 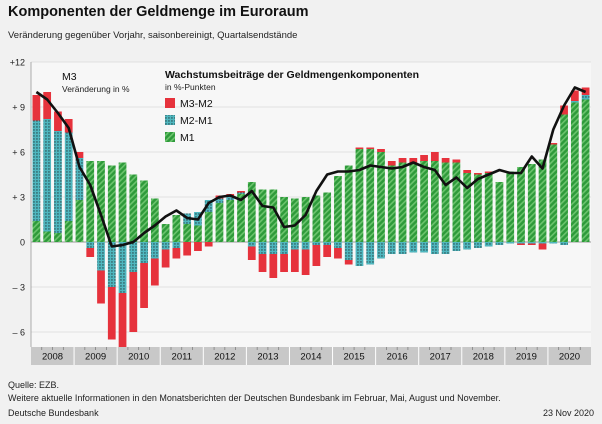 What do you see at coordinates (196, 104) in the screenshot?
I see `legend-label-m3-m2: M3-M2` at bounding box center [196, 104].